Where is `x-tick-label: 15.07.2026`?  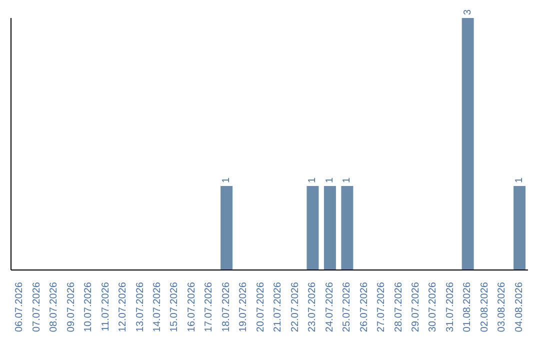 x-tick-label: 15.07.2026 is located at coordinates (174, 307).